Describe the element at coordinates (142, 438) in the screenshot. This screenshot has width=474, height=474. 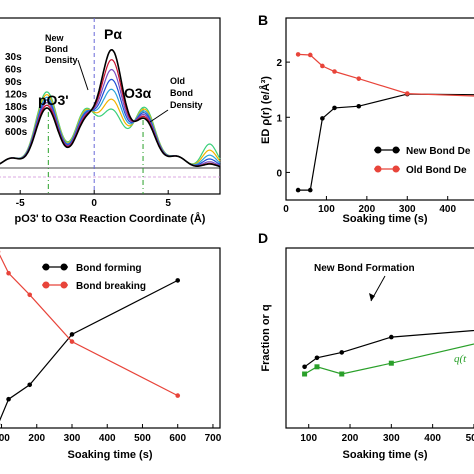
I see `c-xtick-label-5: 500` at that location.